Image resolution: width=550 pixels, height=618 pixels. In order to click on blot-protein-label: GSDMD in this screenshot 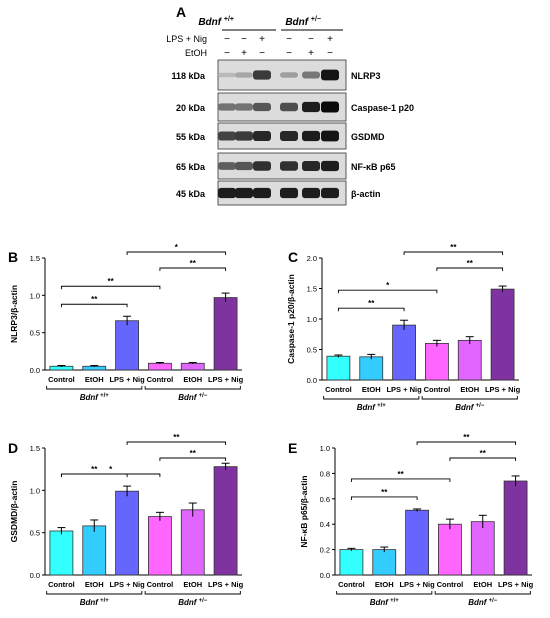, I will do `click(368, 137)`.